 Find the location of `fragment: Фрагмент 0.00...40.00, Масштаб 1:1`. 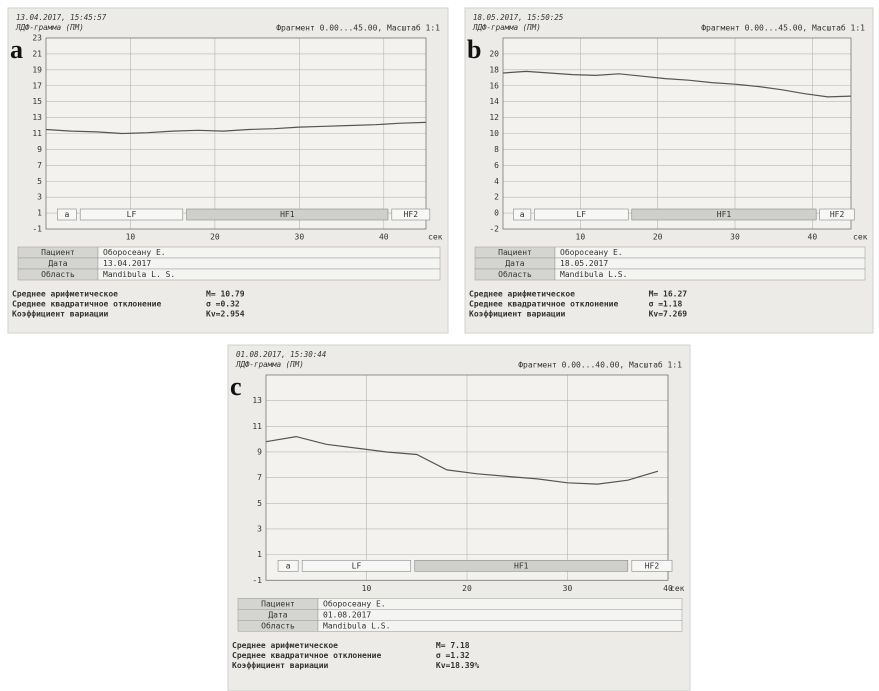

fragment: Фрагмент 0.00...40.00, Масштаб 1:1 is located at coordinates (600, 365).